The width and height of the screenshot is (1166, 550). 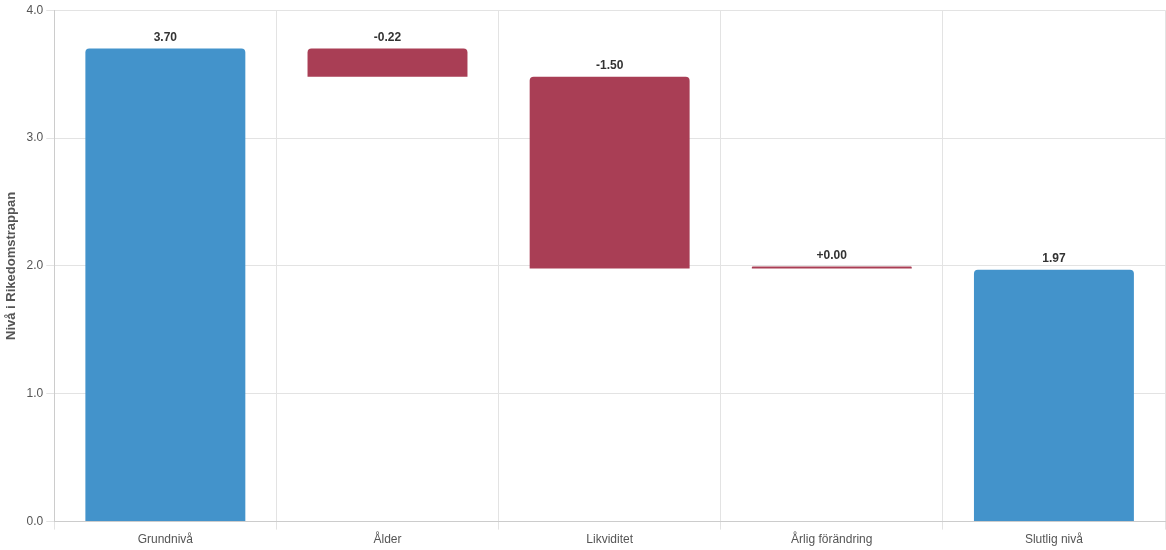 What do you see at coordinates (35, 393) in the screenshot?
I see `y-tick-label: 1.0` at bounding box center [35, 393].